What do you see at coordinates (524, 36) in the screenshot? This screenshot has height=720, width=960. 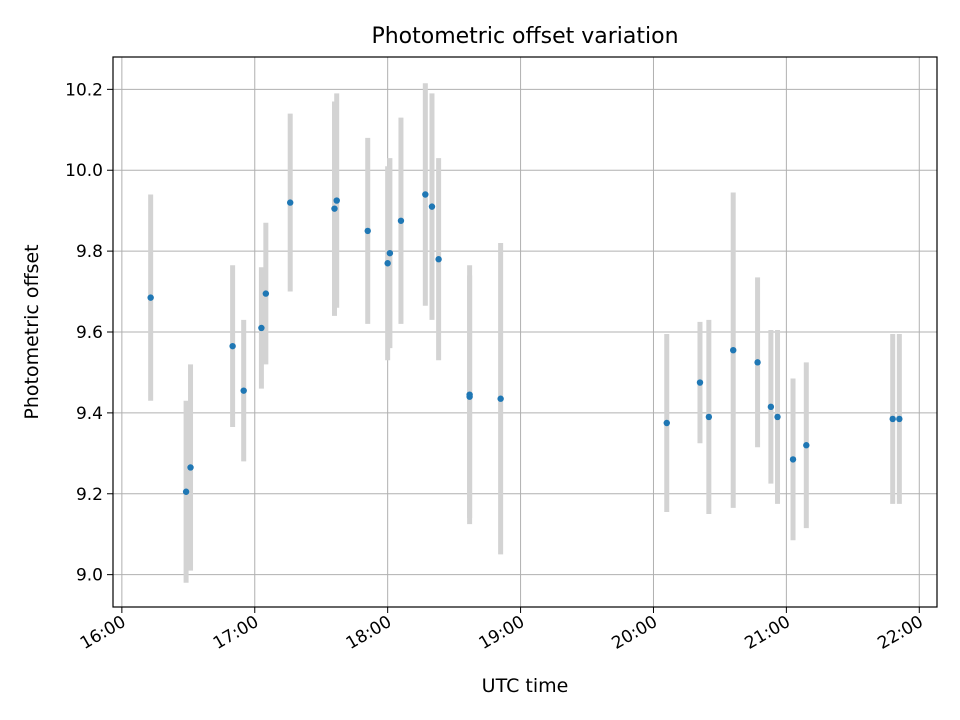 I see `chart-title: Photometric offset variation` at bounding box center [524, 36].